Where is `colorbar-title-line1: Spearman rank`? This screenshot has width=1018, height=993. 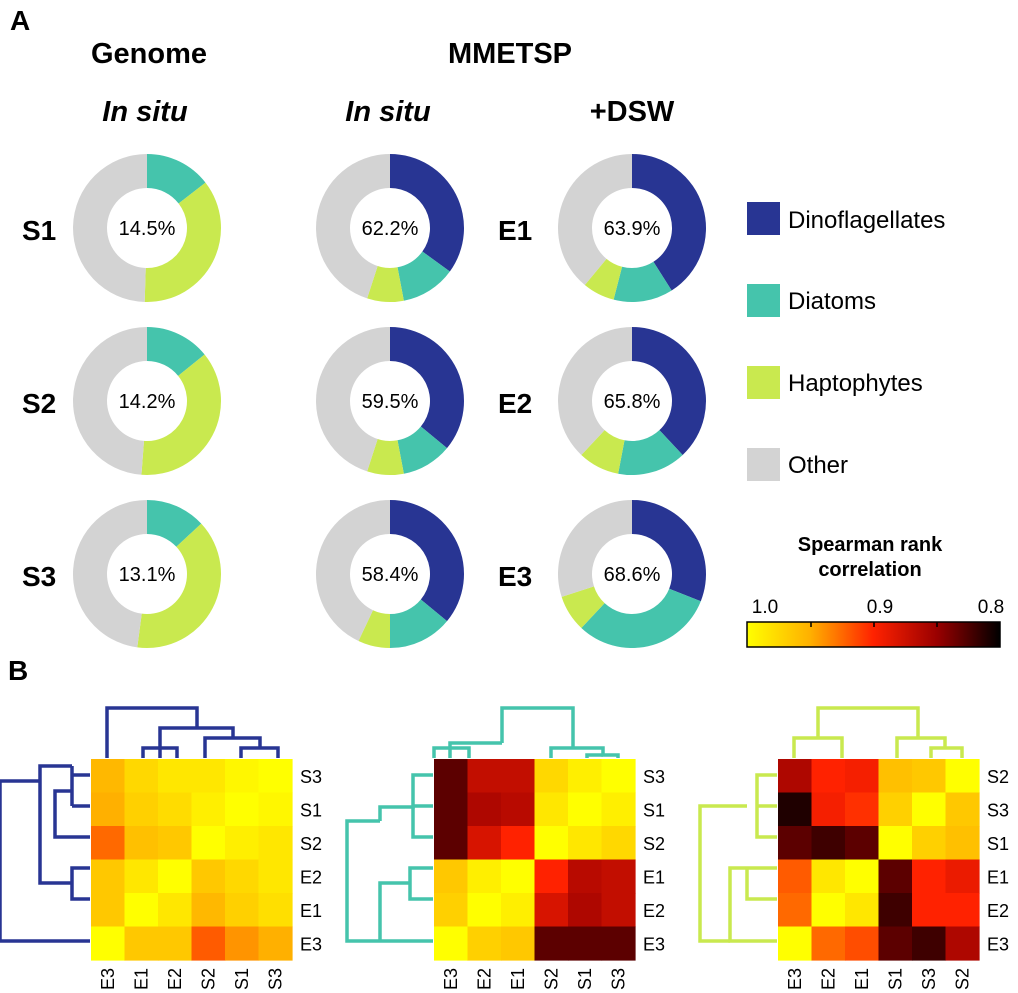
colorbar-title-line1: Spearman rank is located at coordinates (870, 545).